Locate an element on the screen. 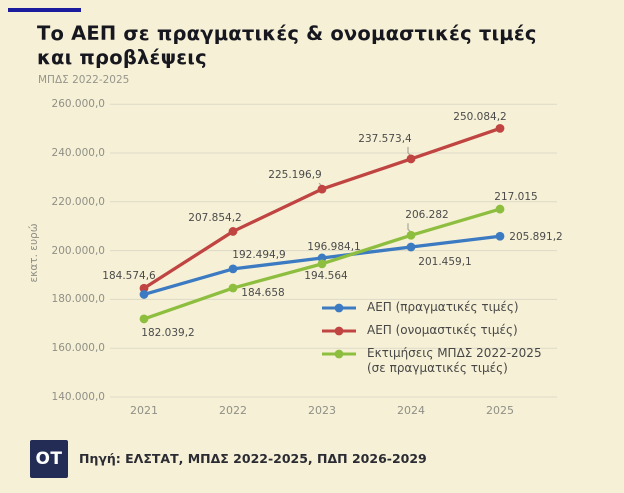 Image resolution: width=624 pixels, height=493 pixels. data-point-label: 192.494,9 is located at coordinates (259, 254).